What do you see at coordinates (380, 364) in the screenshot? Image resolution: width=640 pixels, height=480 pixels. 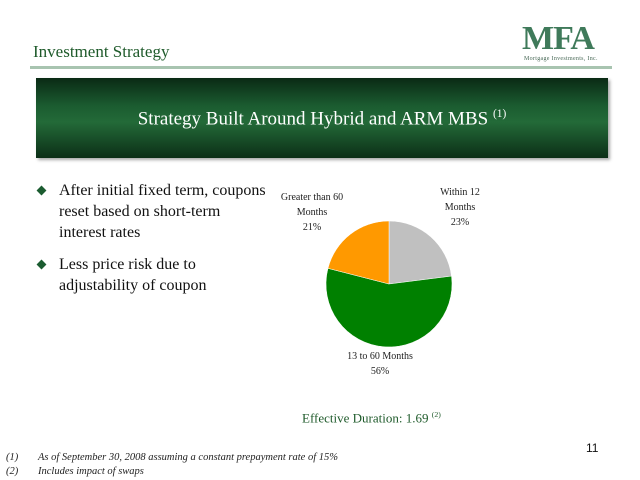 I see `pie-label-13-to-60-months: 13 to 60 Months 56%` at bounding box center [380, 364].